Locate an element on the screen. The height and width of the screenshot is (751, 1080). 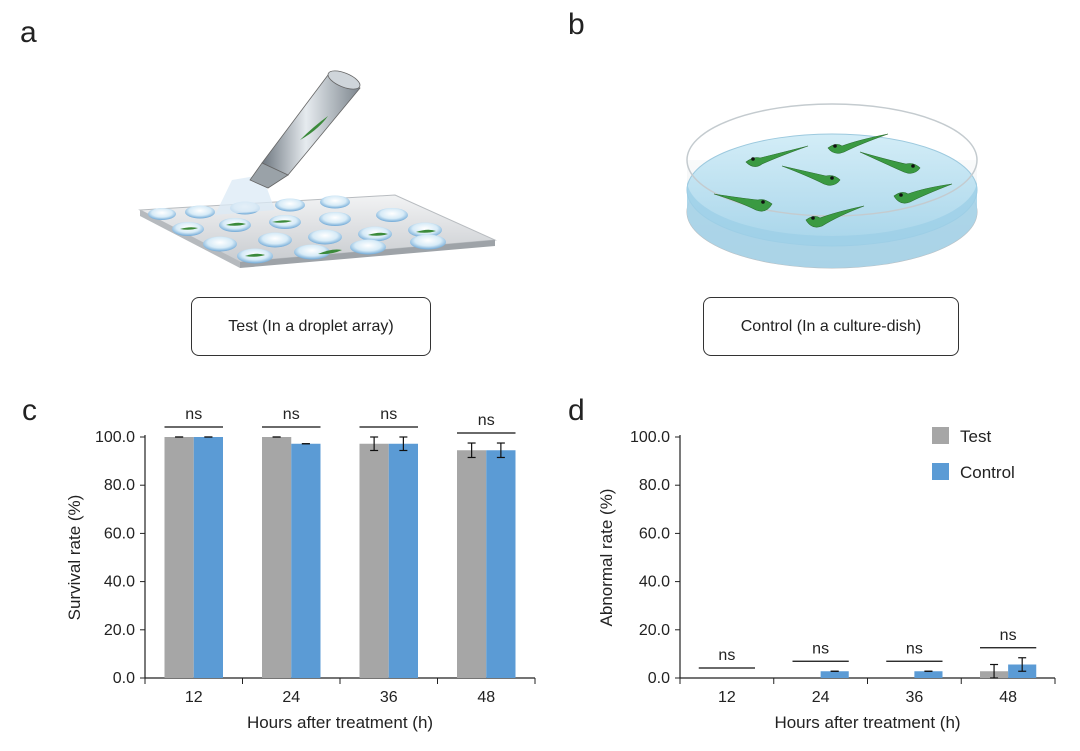
culture-dish-illustration is located at coordinates (832, 186).